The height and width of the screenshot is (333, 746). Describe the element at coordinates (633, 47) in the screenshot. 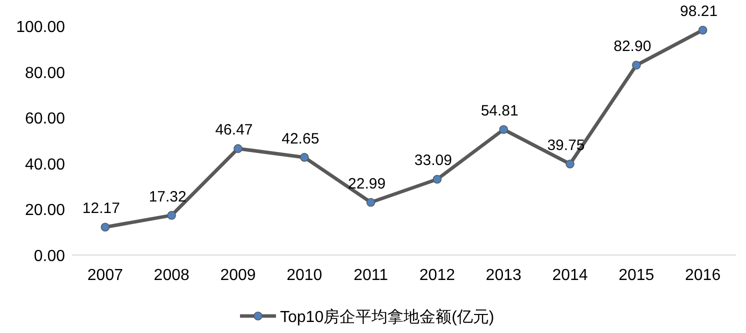

I see `data-label: 82.90` at that location.